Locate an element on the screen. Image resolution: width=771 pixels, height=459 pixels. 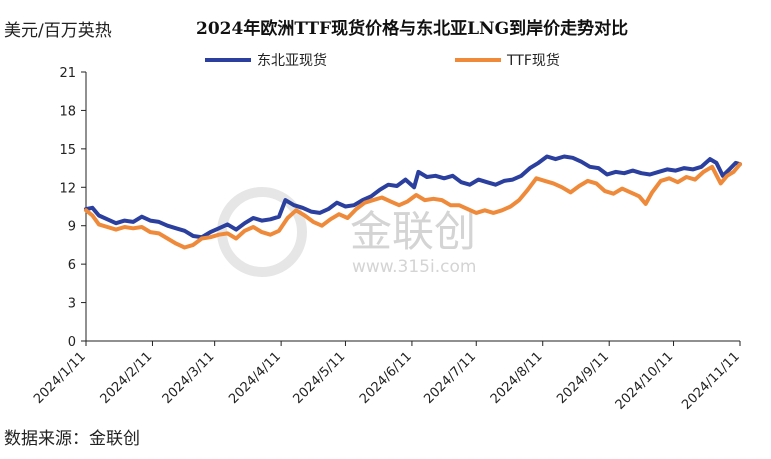
y-axis-unit-label: 美元/百万英热 is located at coordinates (58, 31).